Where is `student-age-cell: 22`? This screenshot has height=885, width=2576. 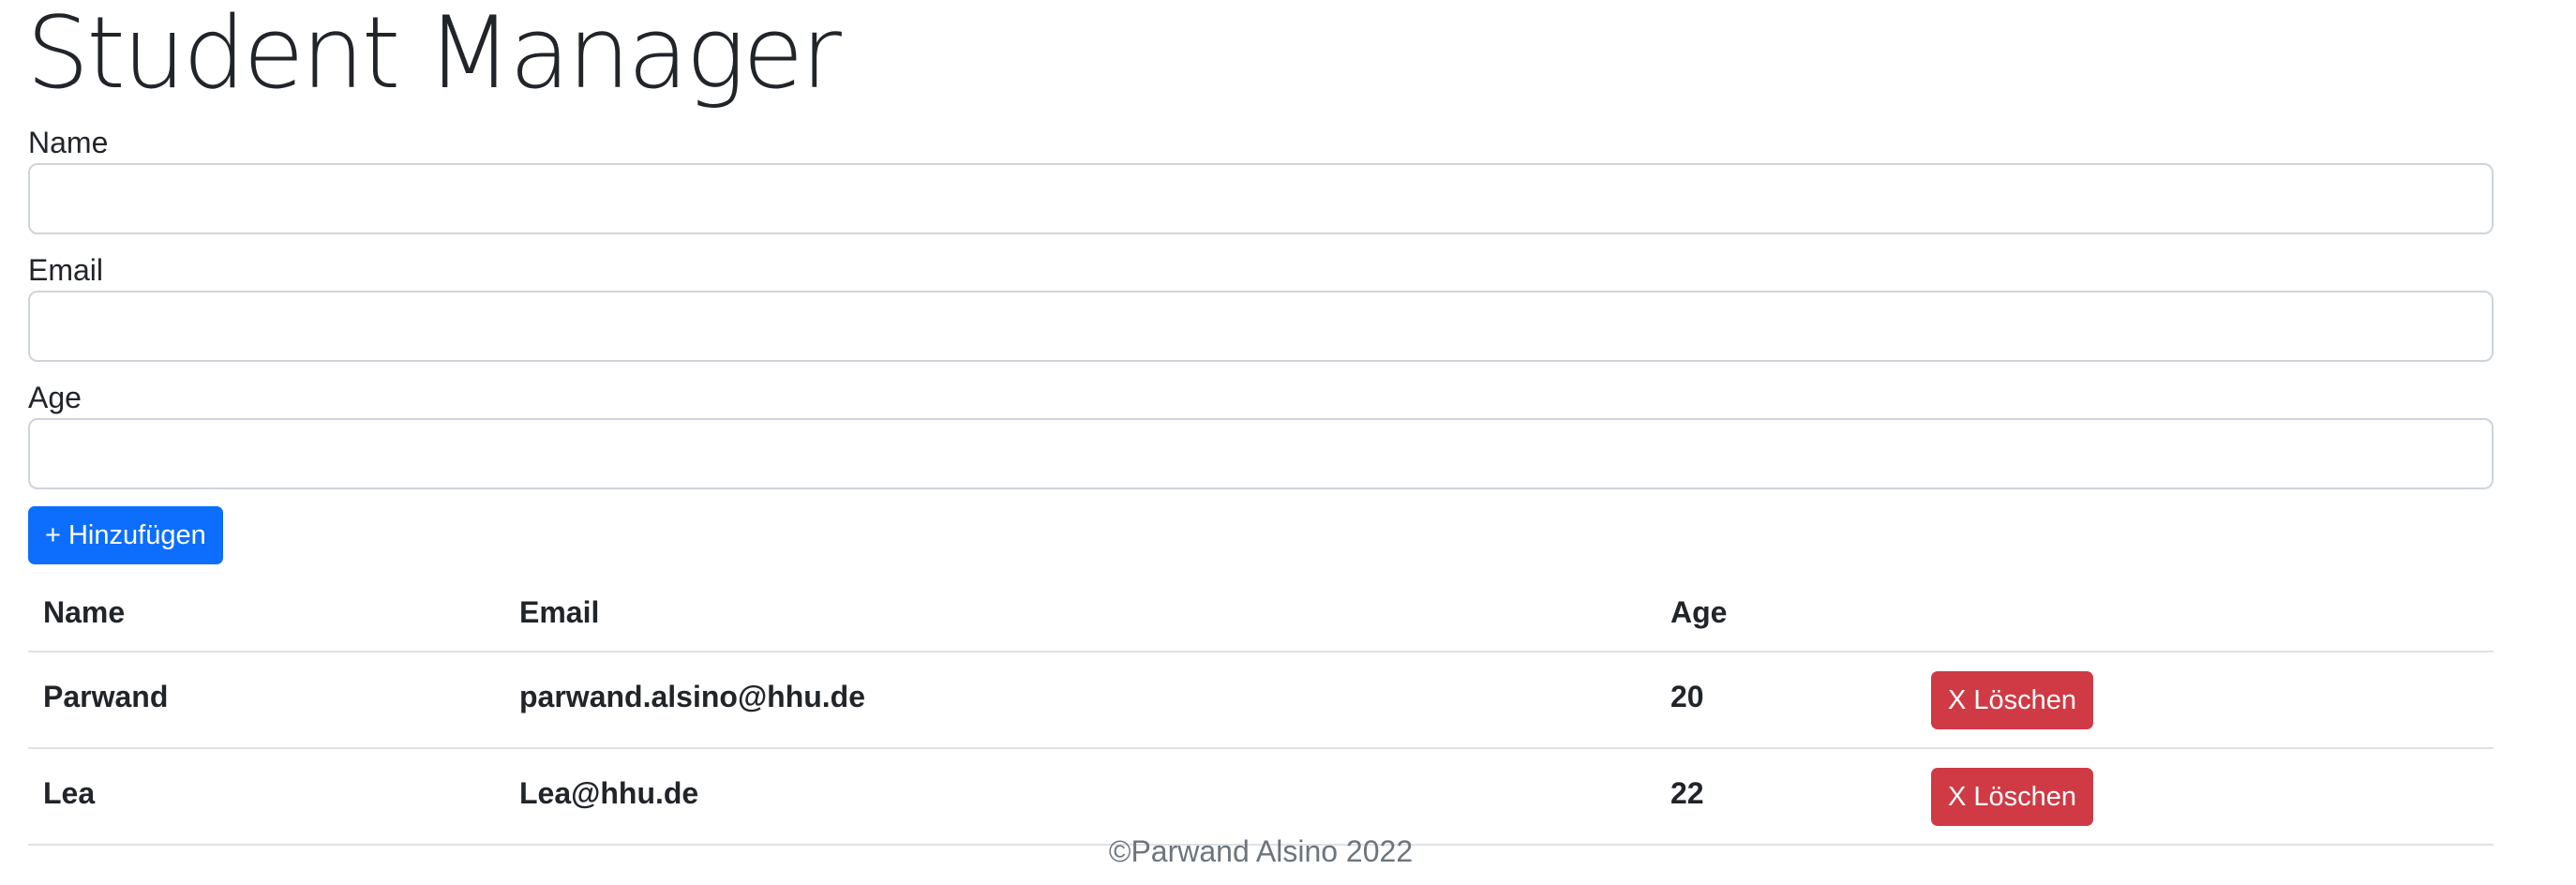
student-age-cell: 22 is located at coordinates (1786, 797).